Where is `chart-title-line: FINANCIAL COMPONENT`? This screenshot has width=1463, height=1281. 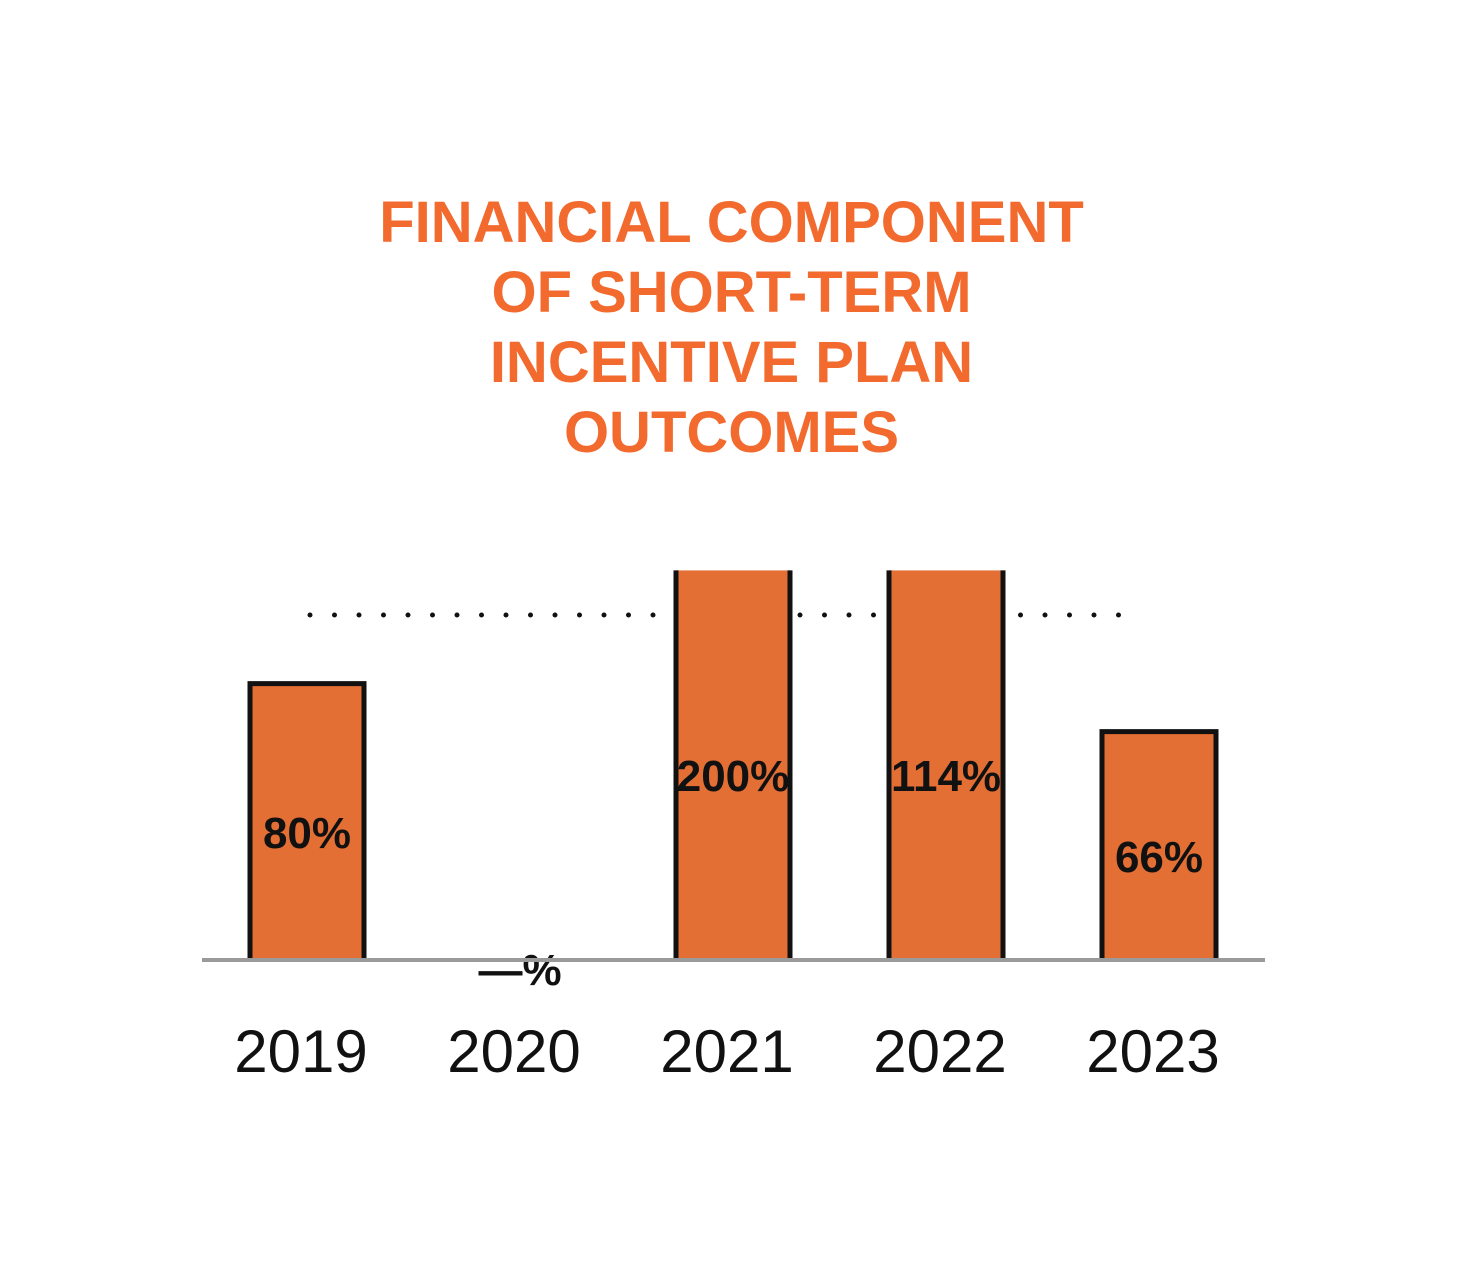
chart-title-line: FINANCIAL COMPONENT is located at coordinates (731, 222).